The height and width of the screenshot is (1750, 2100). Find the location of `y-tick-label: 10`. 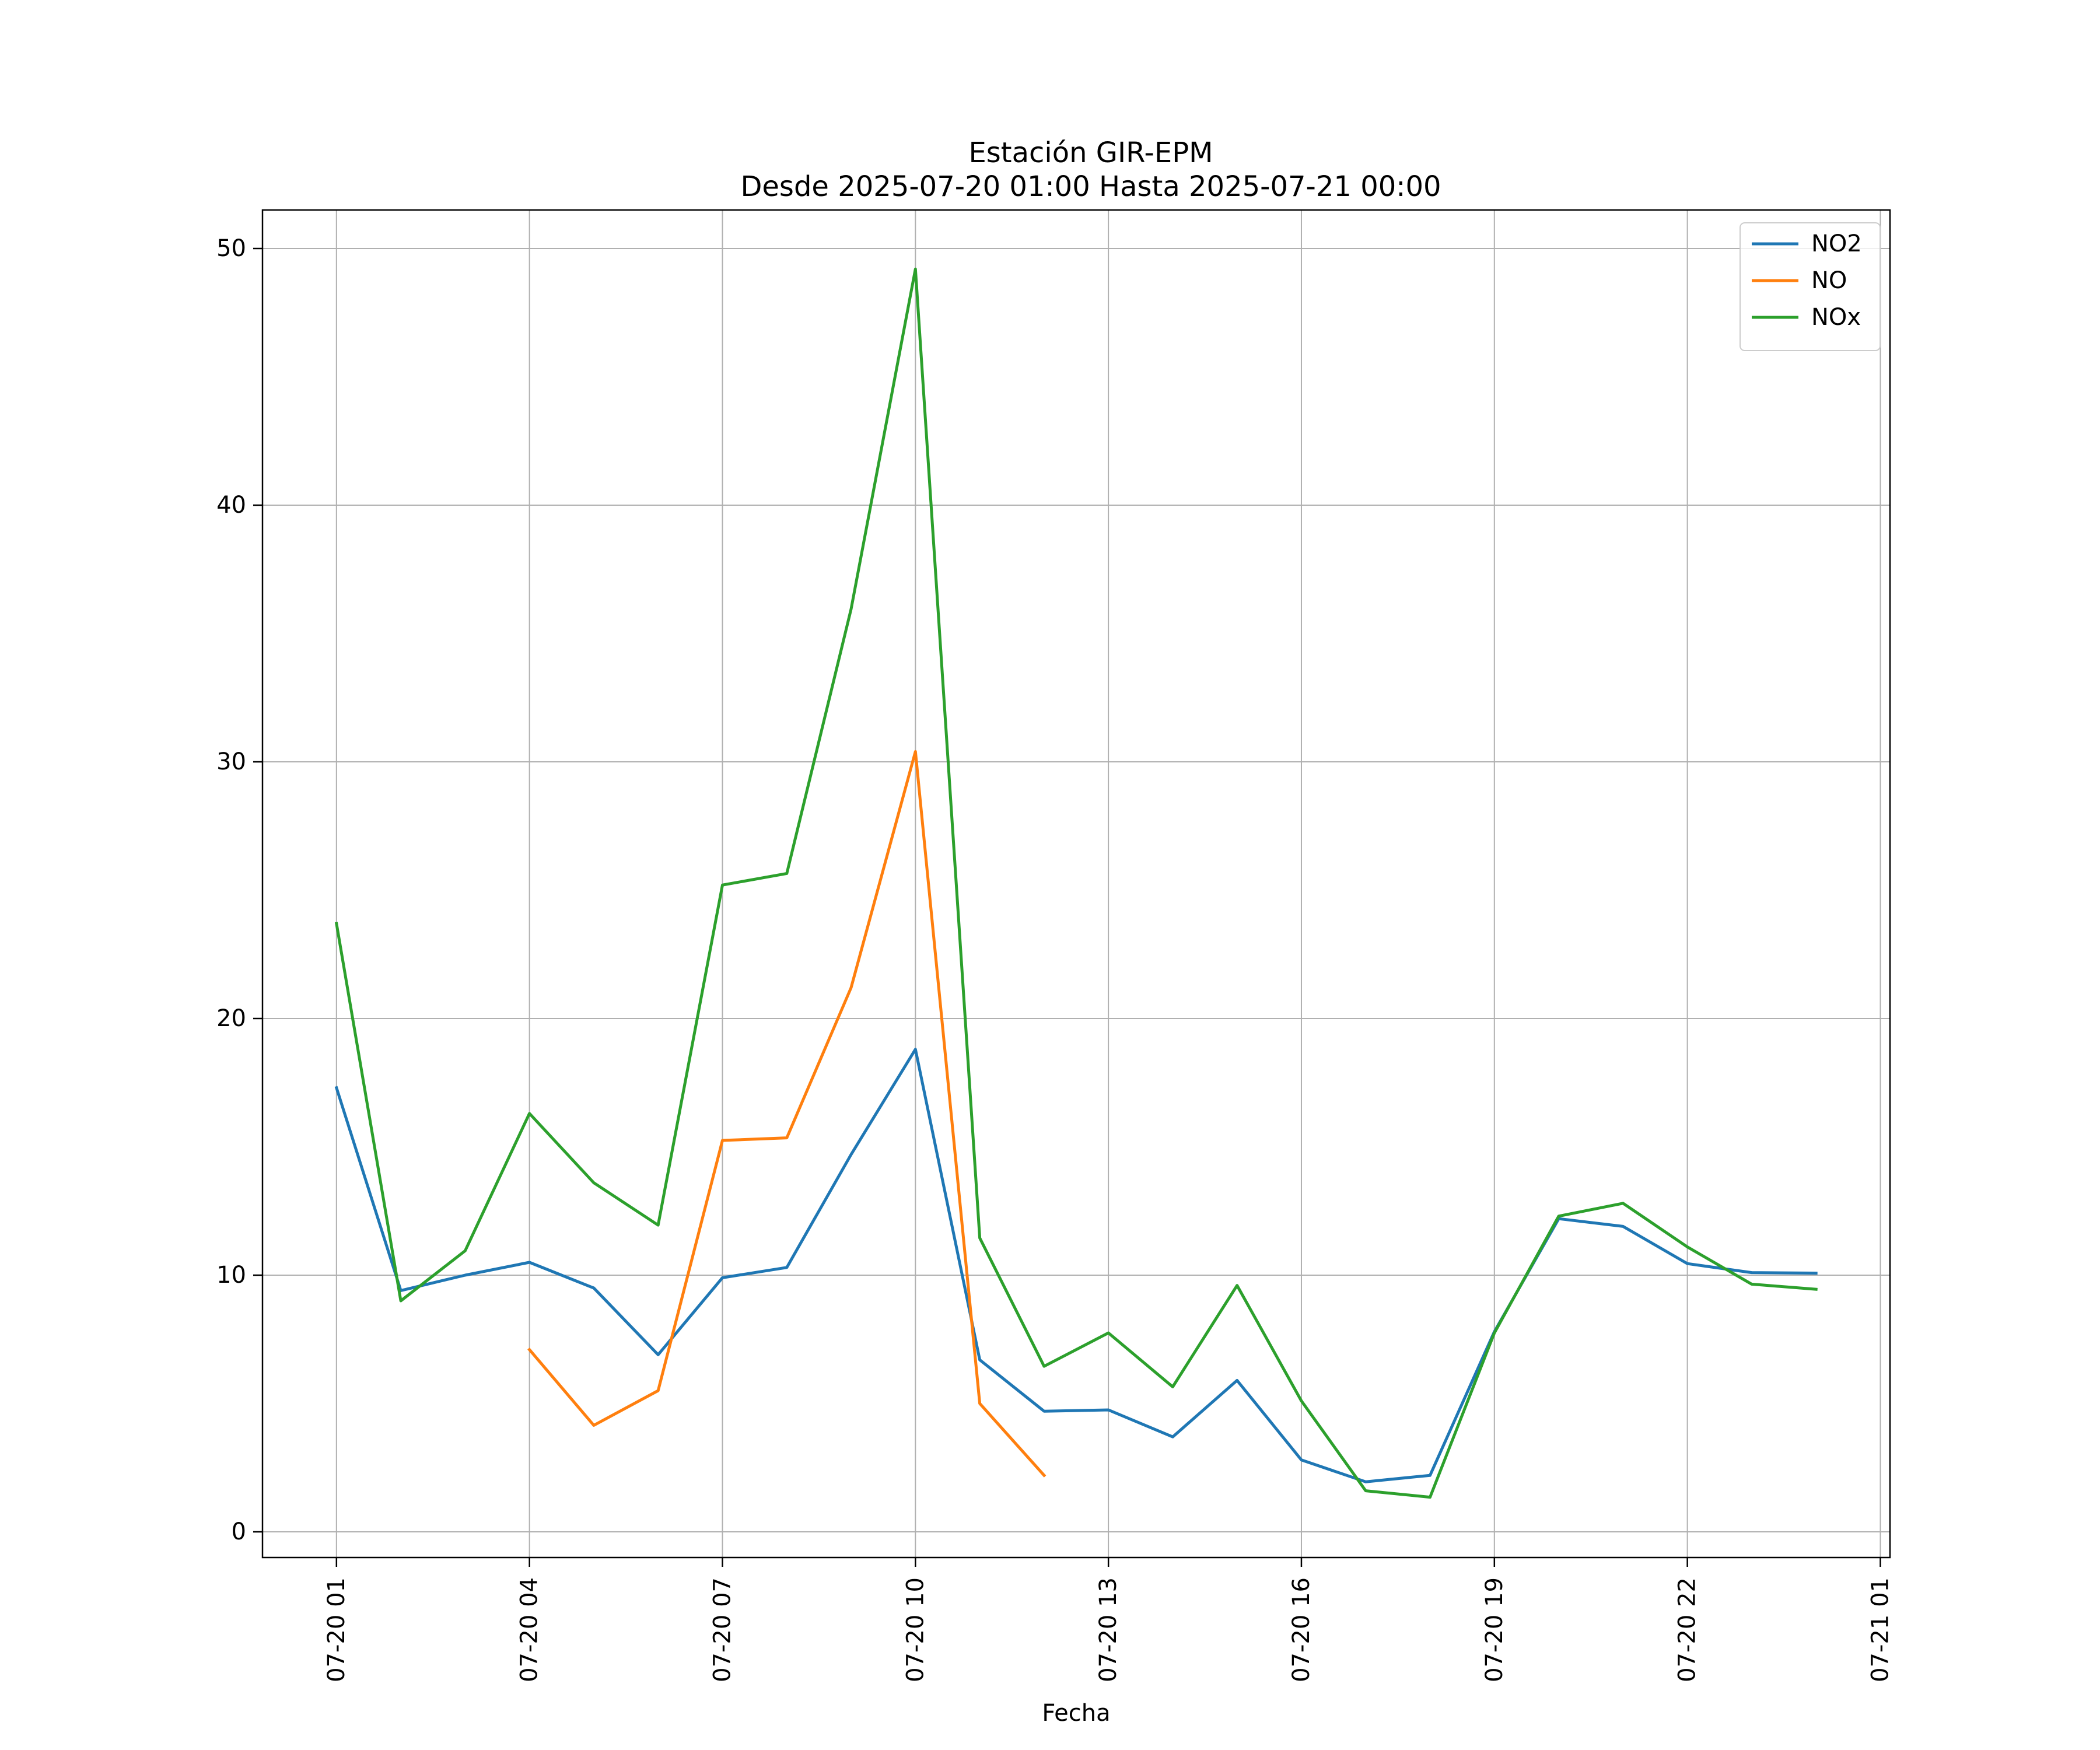

y-tick-label: 10 is located at coordinates (231, 1275).